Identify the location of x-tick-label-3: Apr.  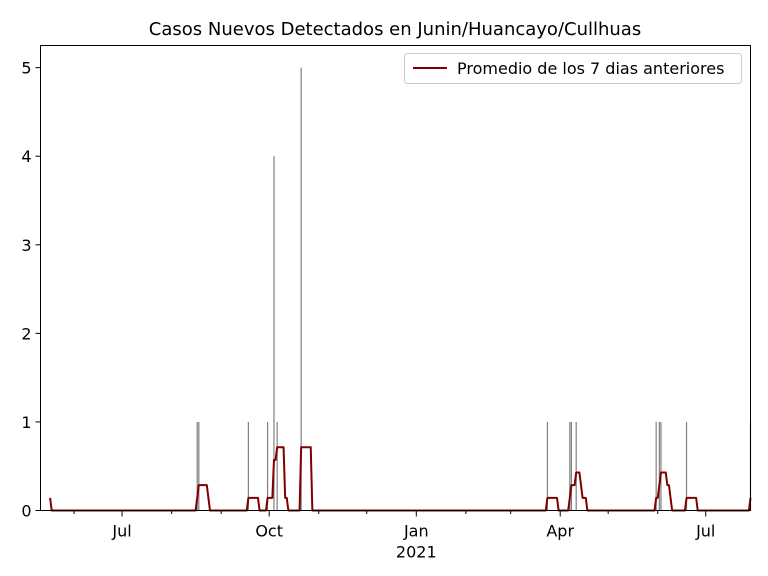
(560, 531).